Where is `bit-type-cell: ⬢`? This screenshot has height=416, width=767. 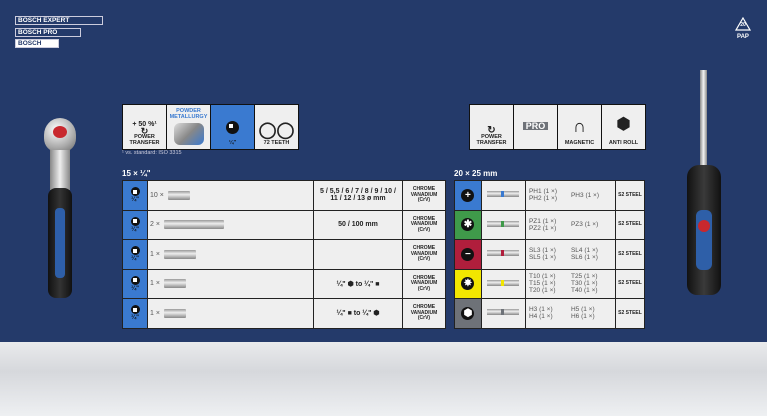 bit-type-cell: ⬢ is located at coordinates (468, 313).